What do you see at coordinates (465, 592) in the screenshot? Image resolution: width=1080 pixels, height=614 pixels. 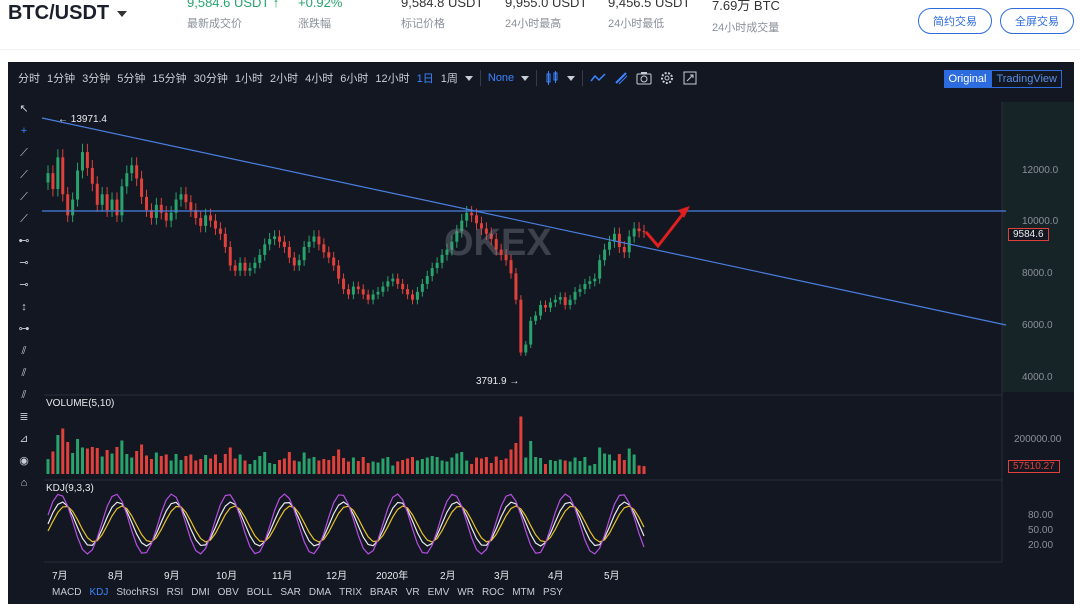 I see `indicator-wr: WR` at bounding box center [465, 592].